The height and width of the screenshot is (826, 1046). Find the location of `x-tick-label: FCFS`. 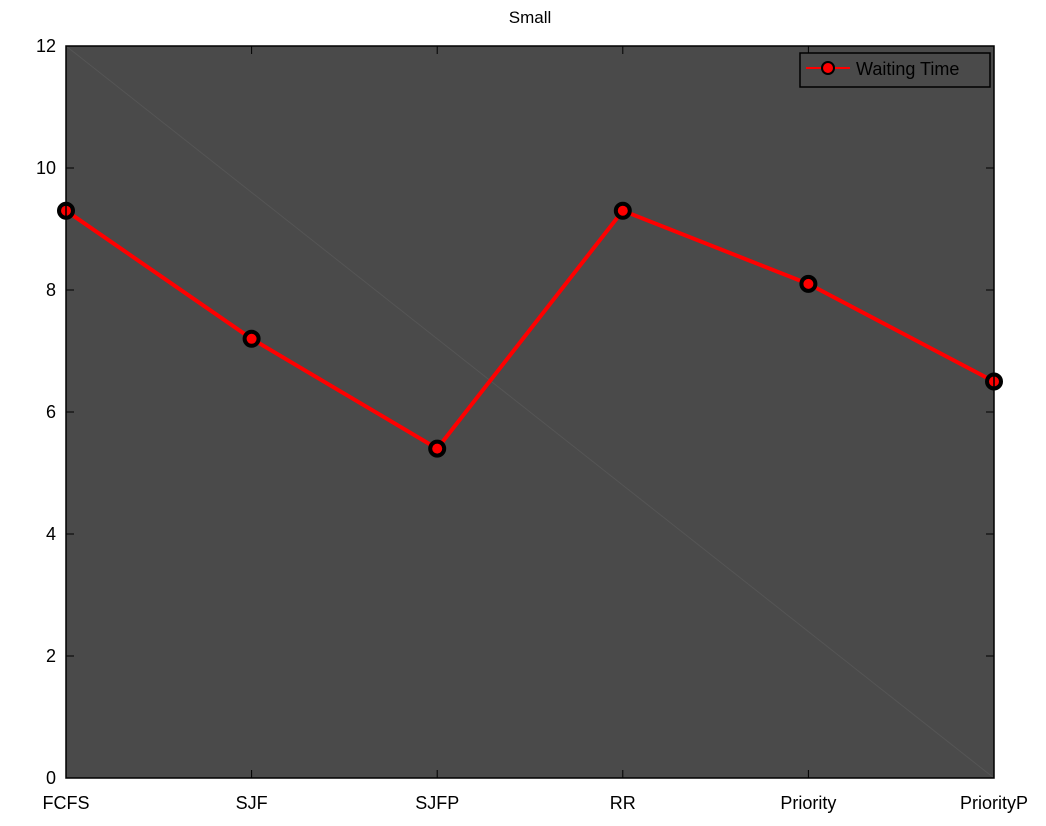

x-tick-label: FCFS is located at coordinates (66, 803).